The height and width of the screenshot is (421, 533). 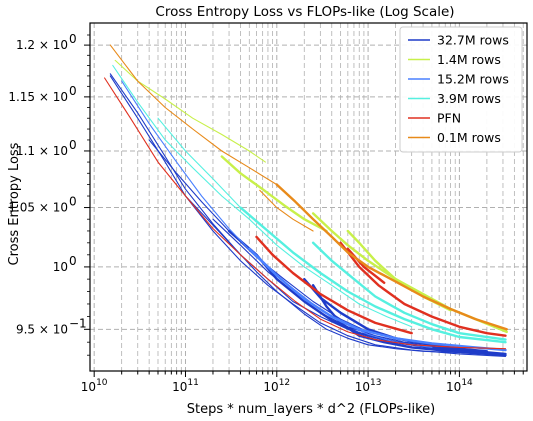 I want to click on legend-label: 32.7M rows, so click(x=473, y=40).